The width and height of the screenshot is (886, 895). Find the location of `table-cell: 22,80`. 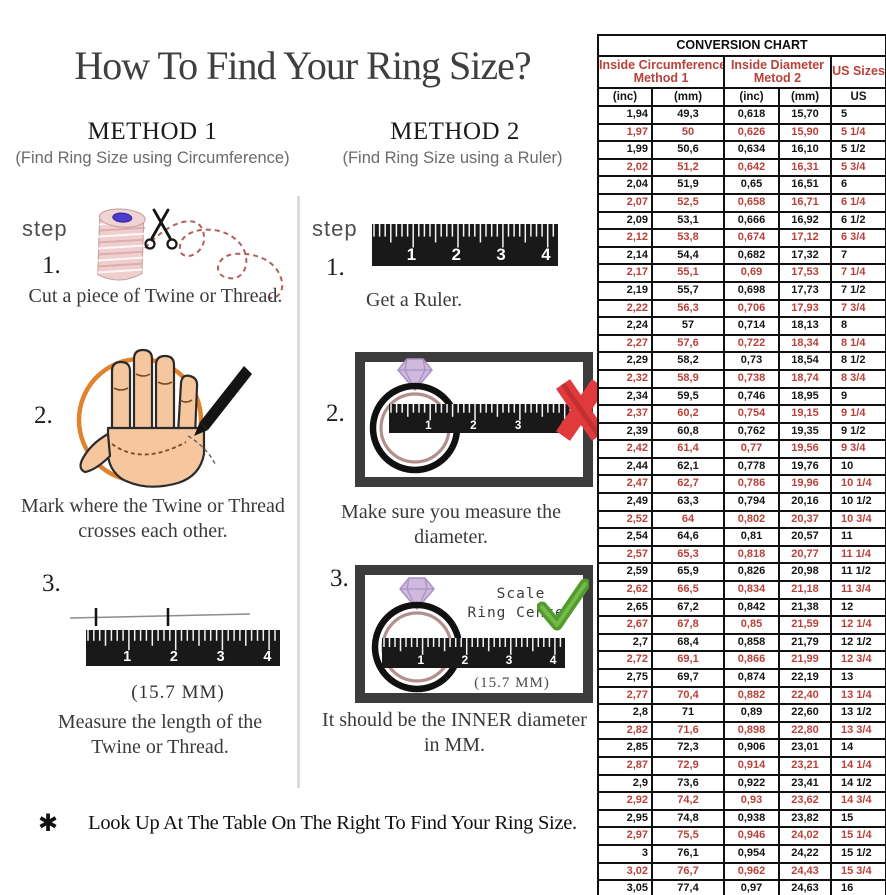

table-cell: 22,80 is located at coordinates (805, 730).